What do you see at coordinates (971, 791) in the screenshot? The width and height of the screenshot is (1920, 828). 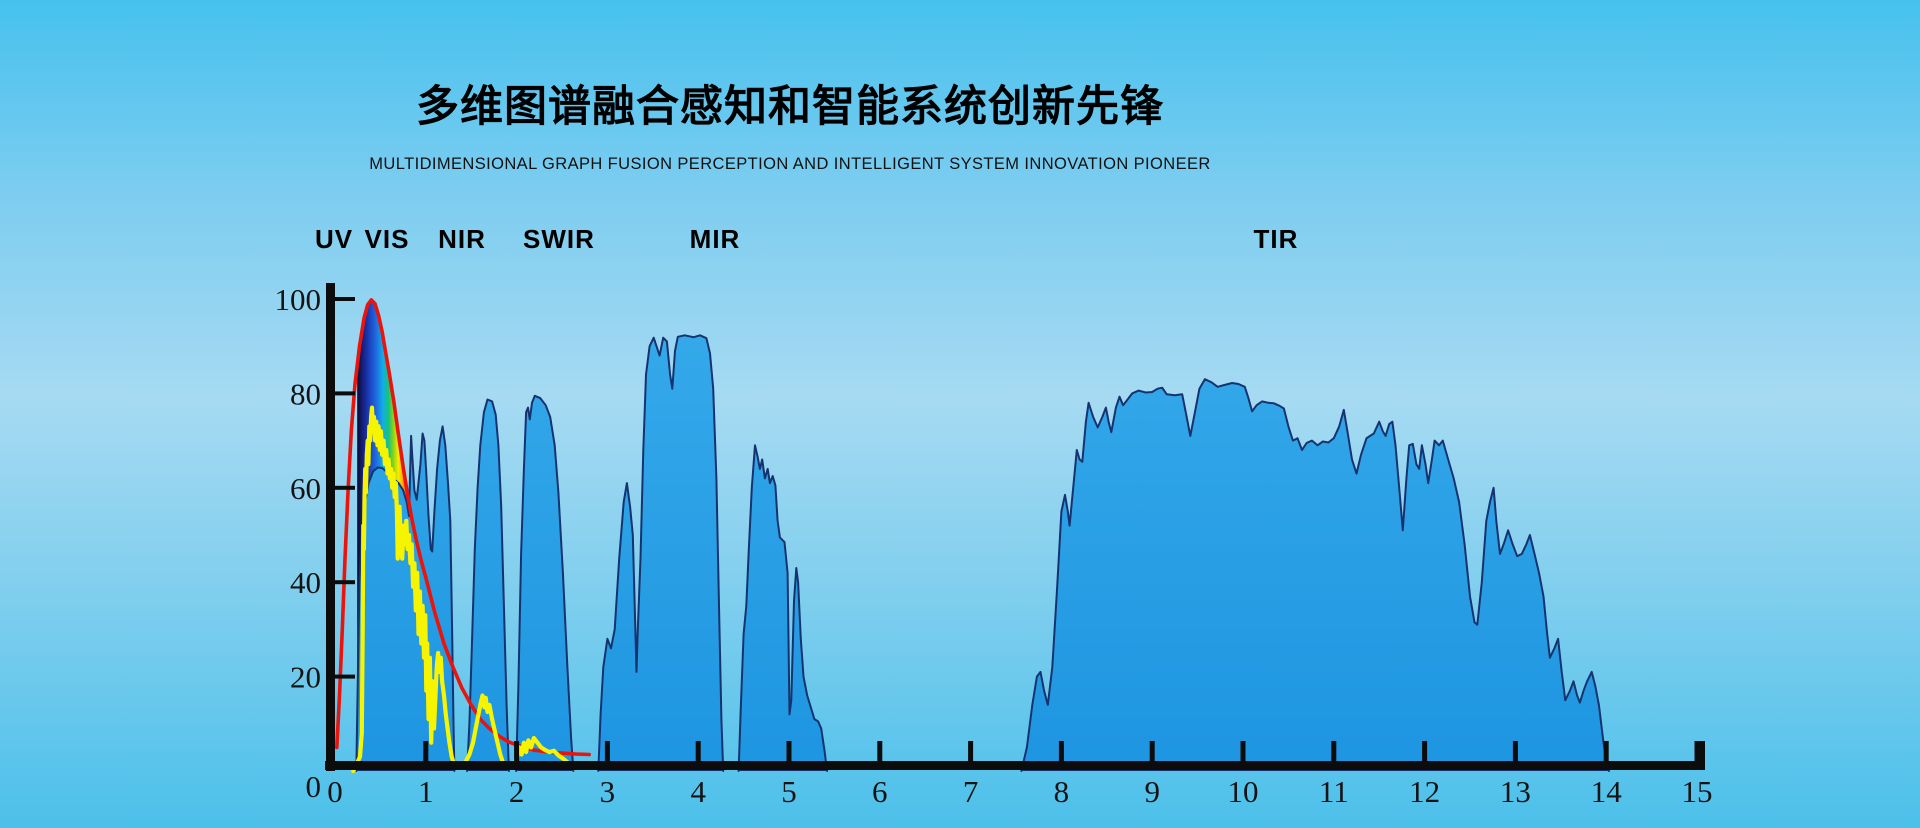 I see `x-tick-label: 7` at bounding box center [971, 791].